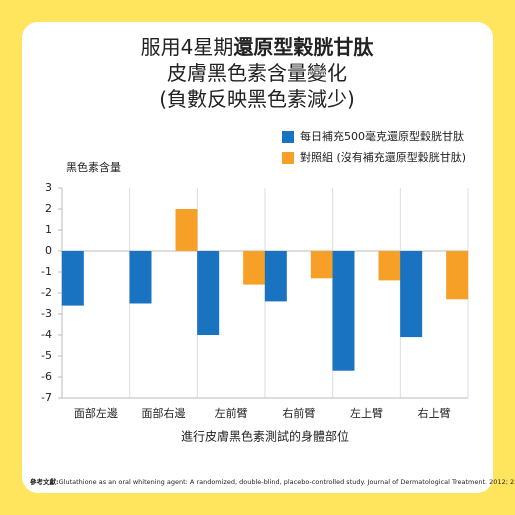 The image size is (515, 515). What do you see at coordinates (48, 187) in the screenshot?
I see `y-tick-label: 3` at bounding box center [48, 187].